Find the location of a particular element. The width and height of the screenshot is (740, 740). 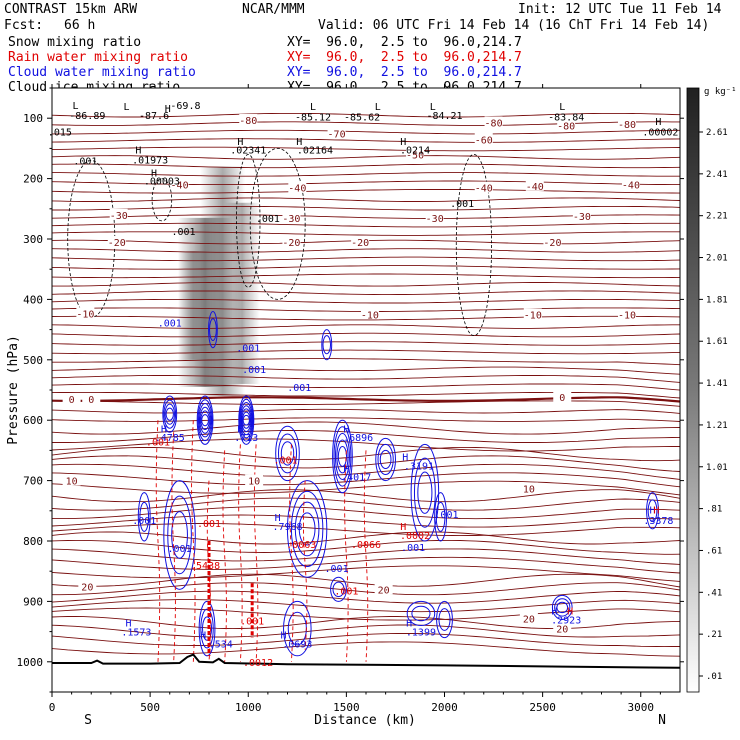

cloud-water-label-0: .001 is located at coordinates (170, 323).